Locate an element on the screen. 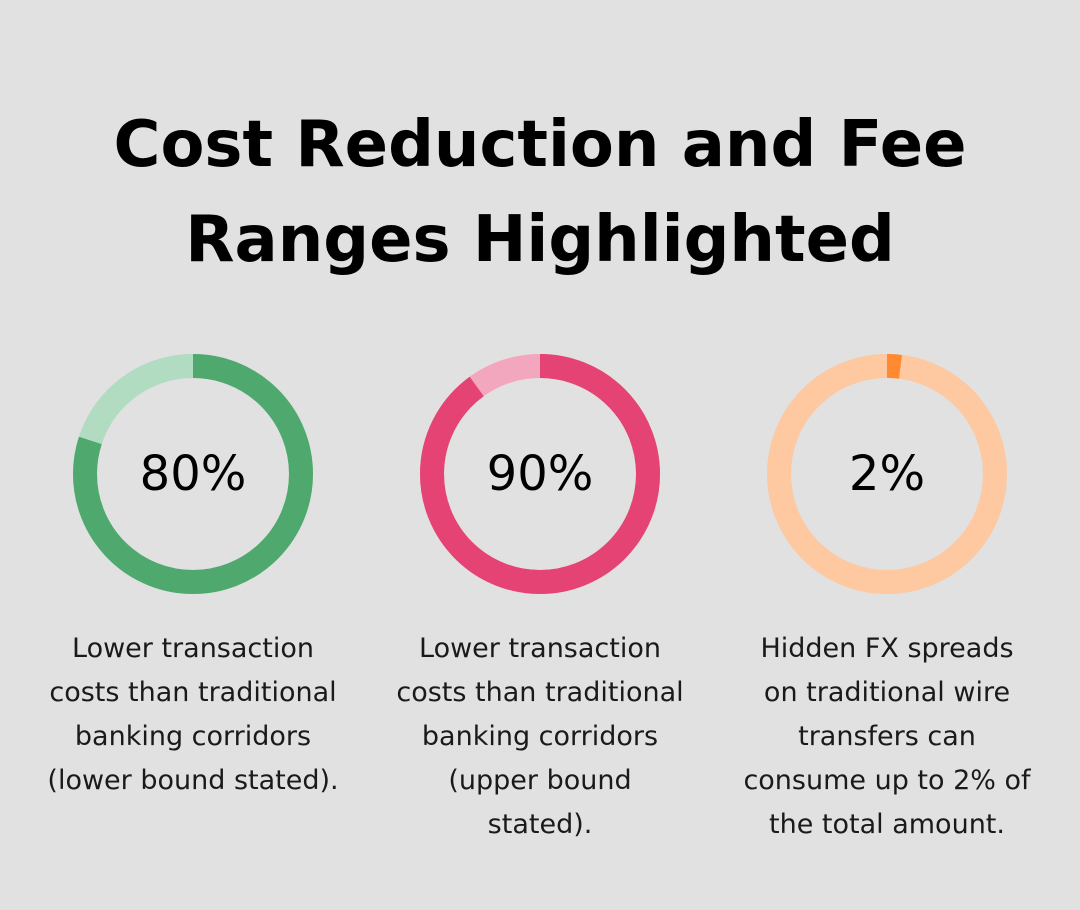 This screenshot has height=910, width=1080. title-line-1: Cost Reduction and Fee is located at coordinates (540, 145).